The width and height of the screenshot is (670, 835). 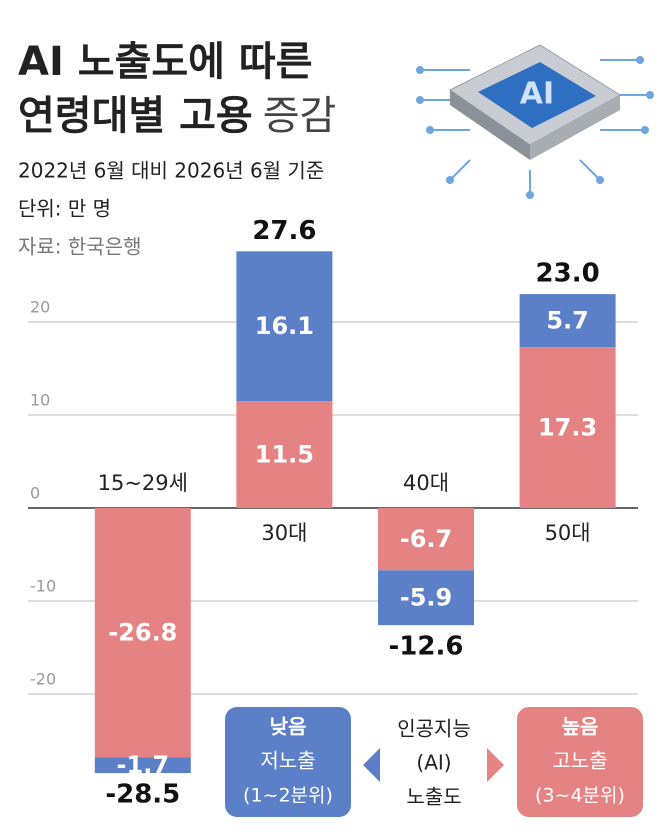 What do you see at coordinates (434, 729) in the screenshot?
I see `legend-title: 인공지능` at bounding box center [434, 729].